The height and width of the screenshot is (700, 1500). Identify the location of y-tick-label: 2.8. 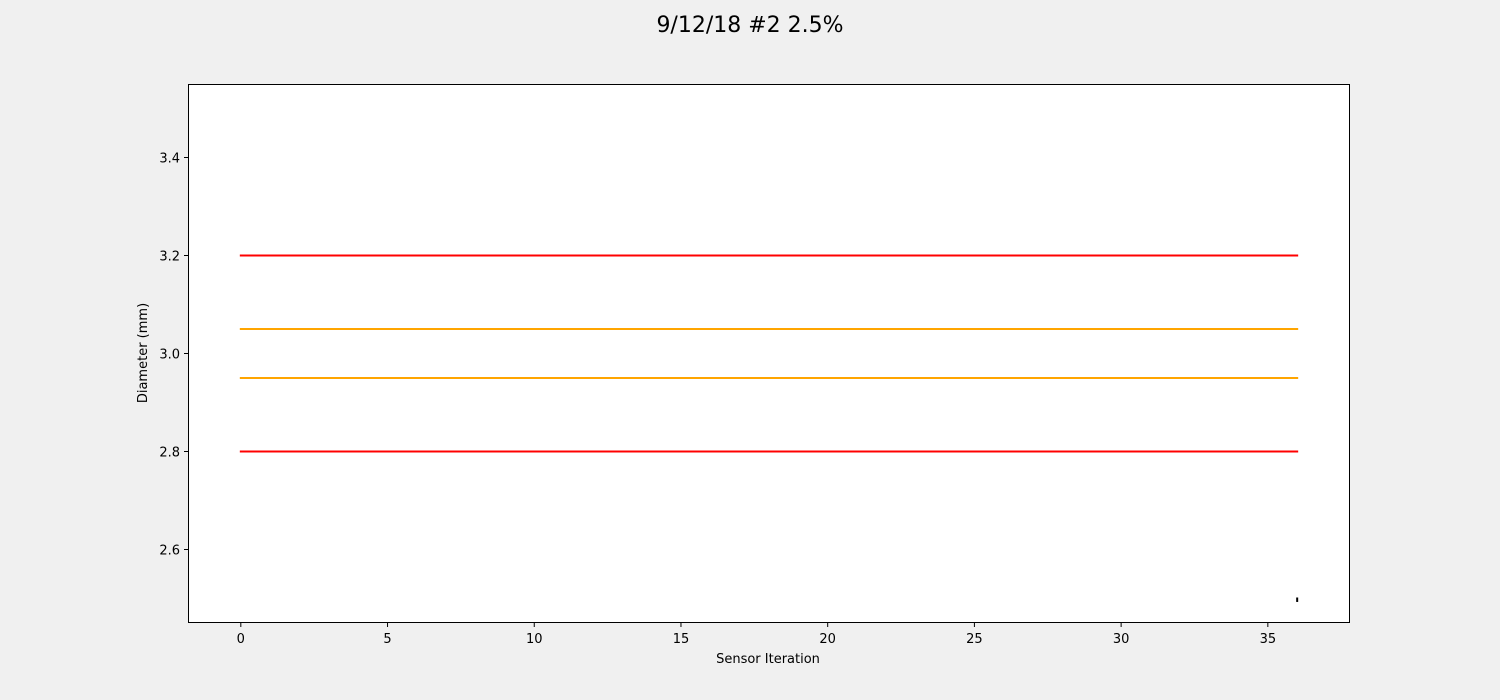
(169, 453).